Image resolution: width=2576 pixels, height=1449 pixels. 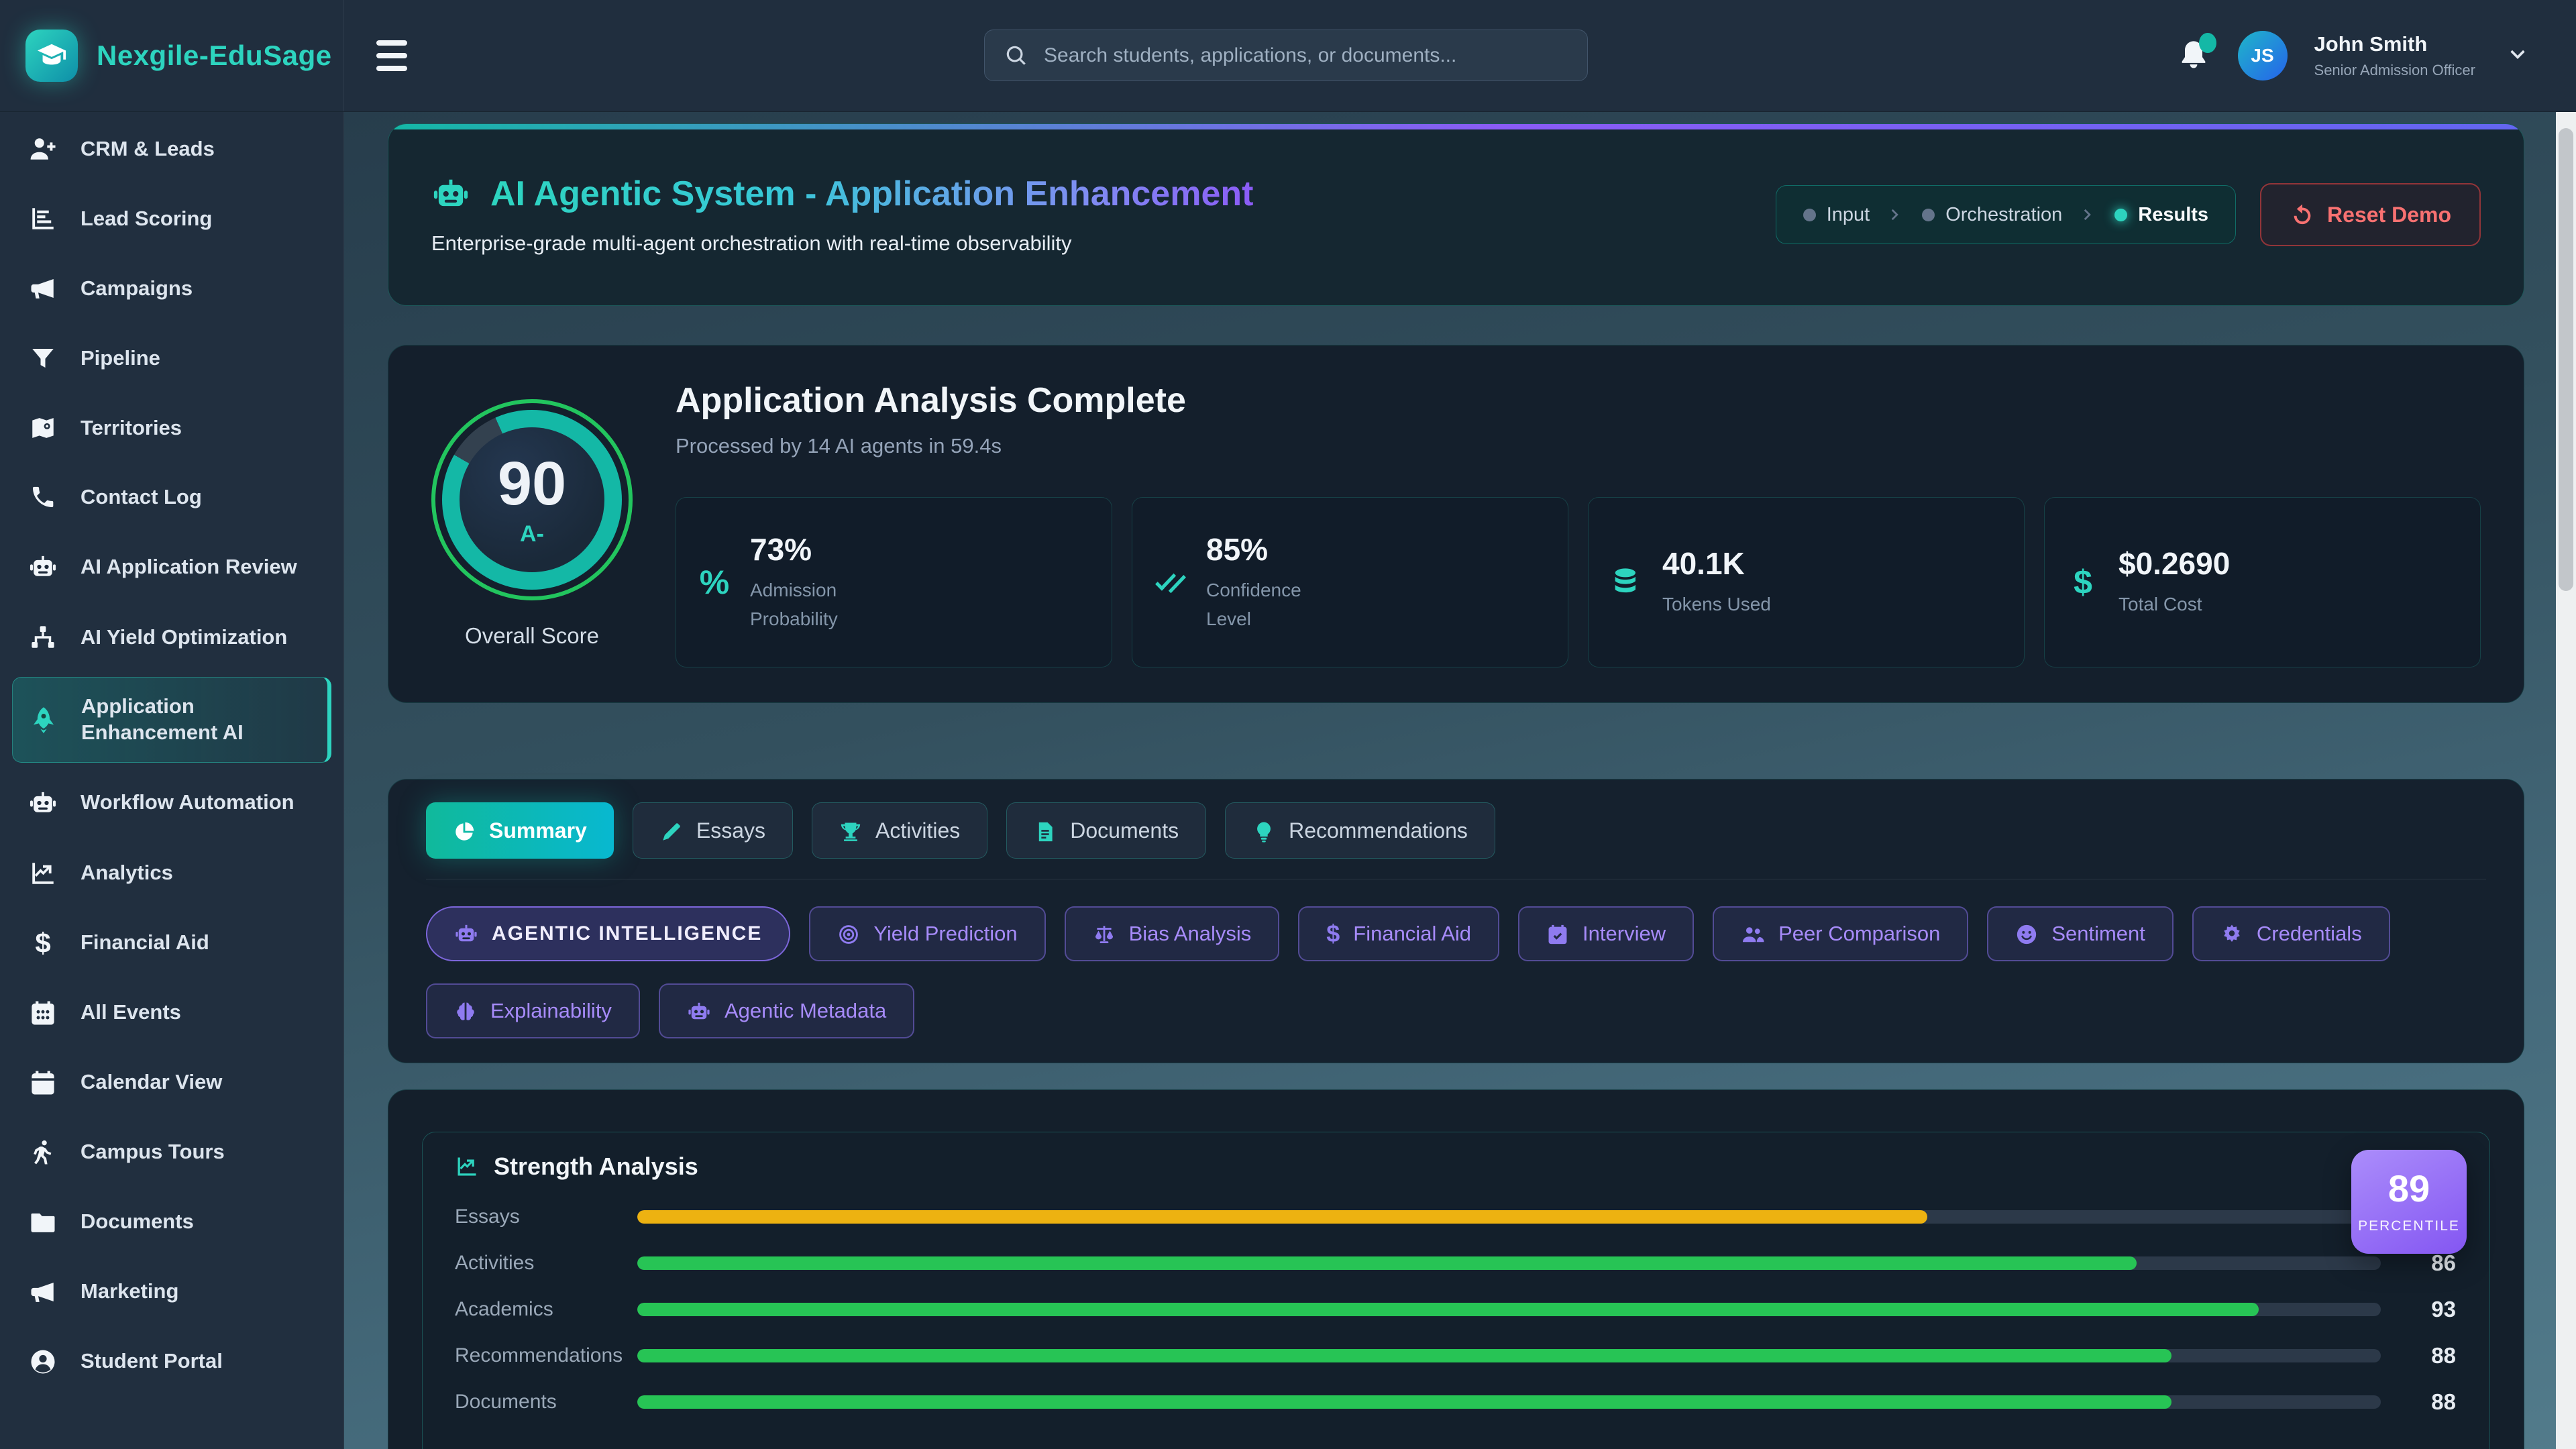 What do you see at coordinates (2566, 780) in the screenshot?
I see `page-scrollbar` at bounding box center [2566, 780].